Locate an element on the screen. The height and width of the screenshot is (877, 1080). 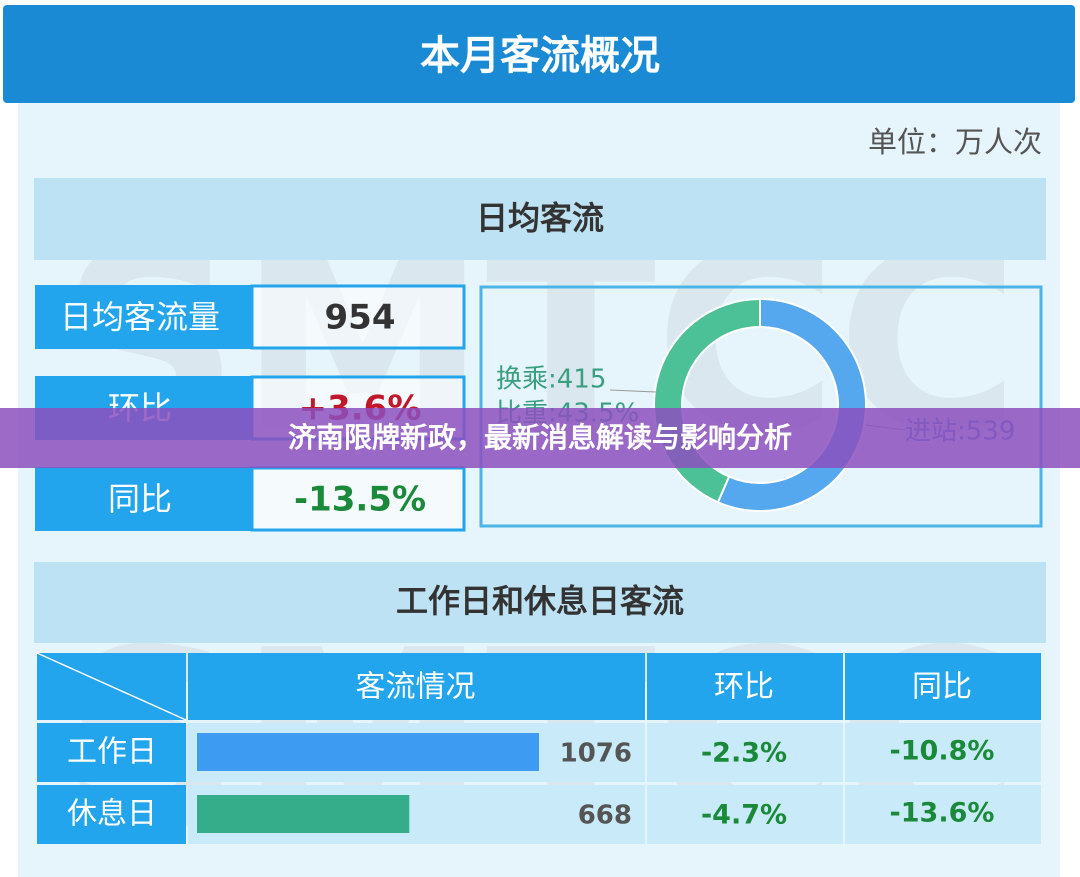
header-bar is located at coordinates (539, 54).